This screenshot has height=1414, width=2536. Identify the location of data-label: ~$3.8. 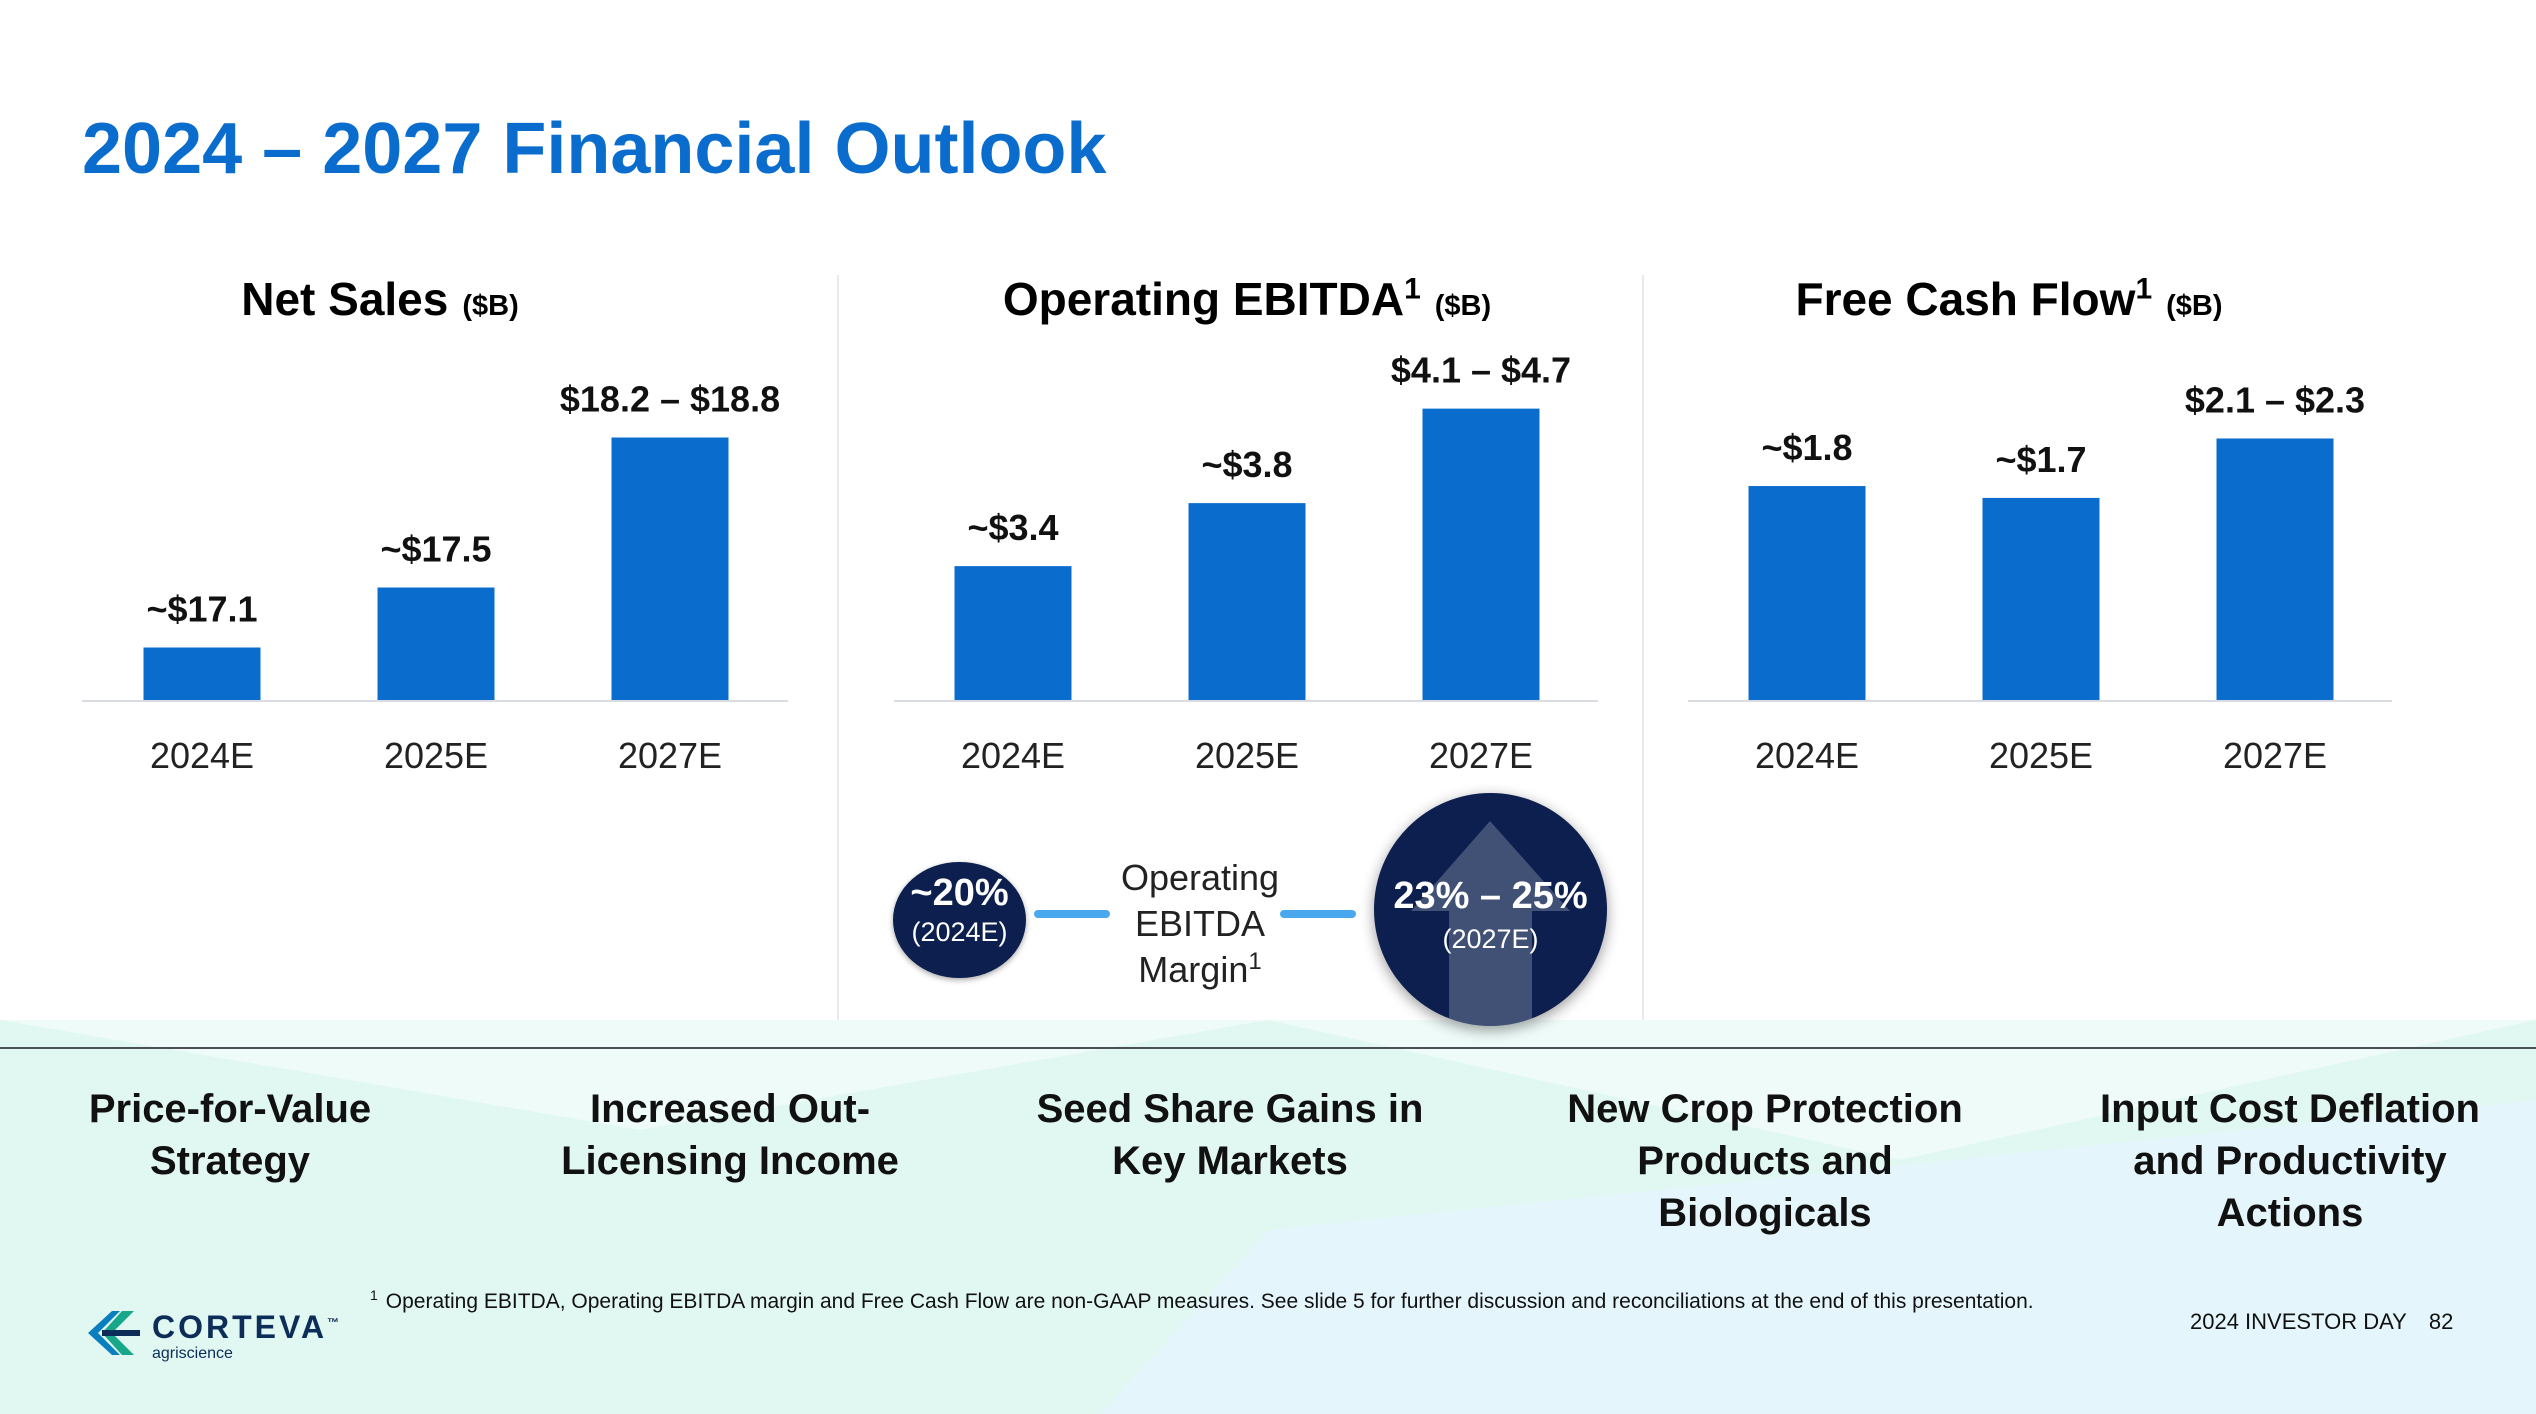
(1246, 464).